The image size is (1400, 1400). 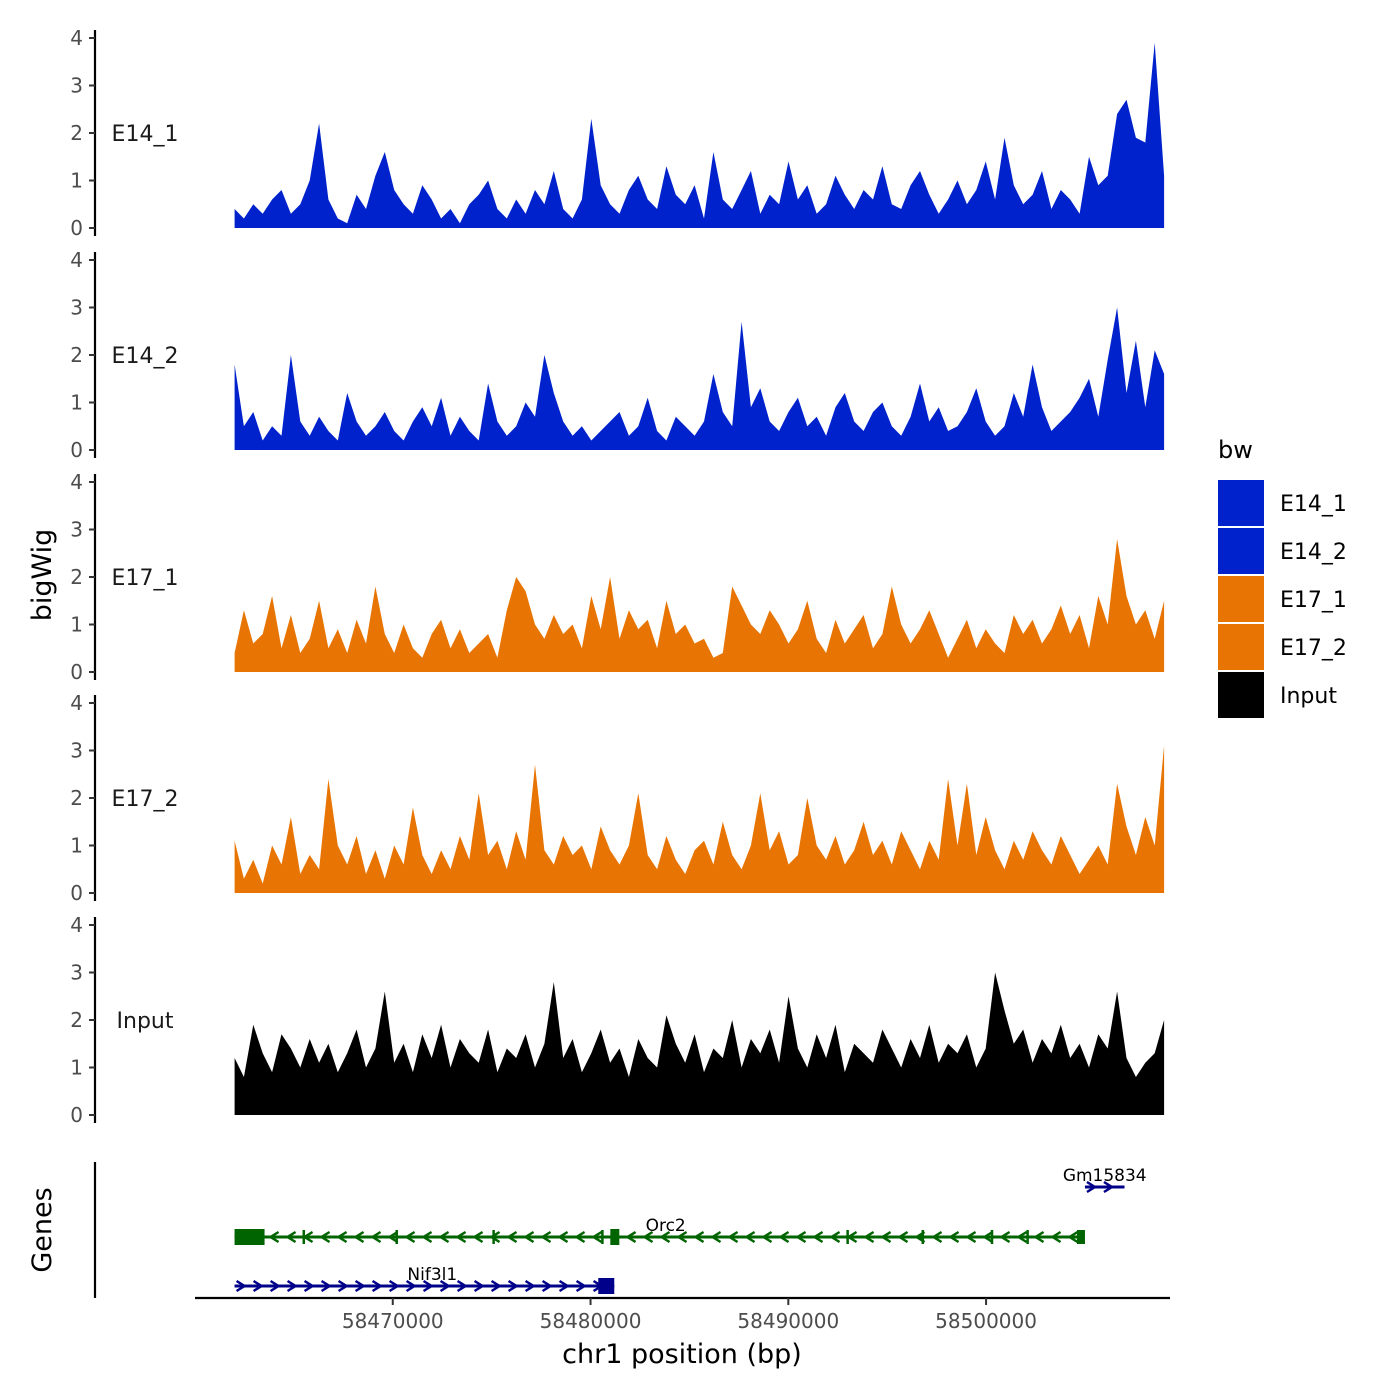 What do you see at coordinates (617, 1020) in the screenshot?
I see `track-Input: 0 1 2 3 4 Input` at bounding box center [617, 1020].